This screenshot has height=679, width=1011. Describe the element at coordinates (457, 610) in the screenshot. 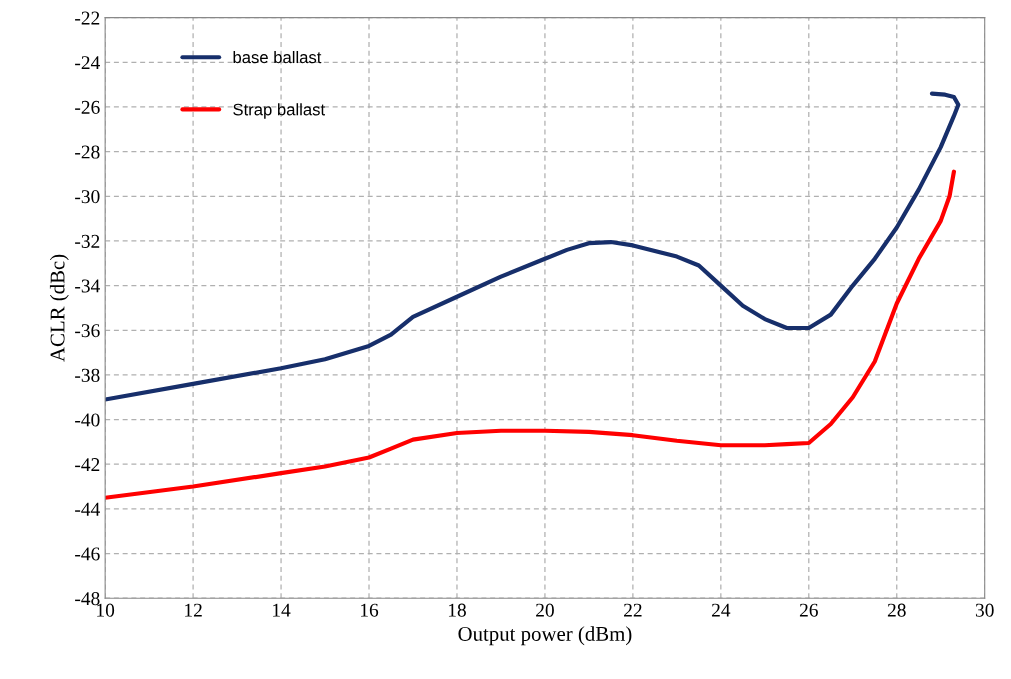

I see `x-tick-label: 18` at that location.